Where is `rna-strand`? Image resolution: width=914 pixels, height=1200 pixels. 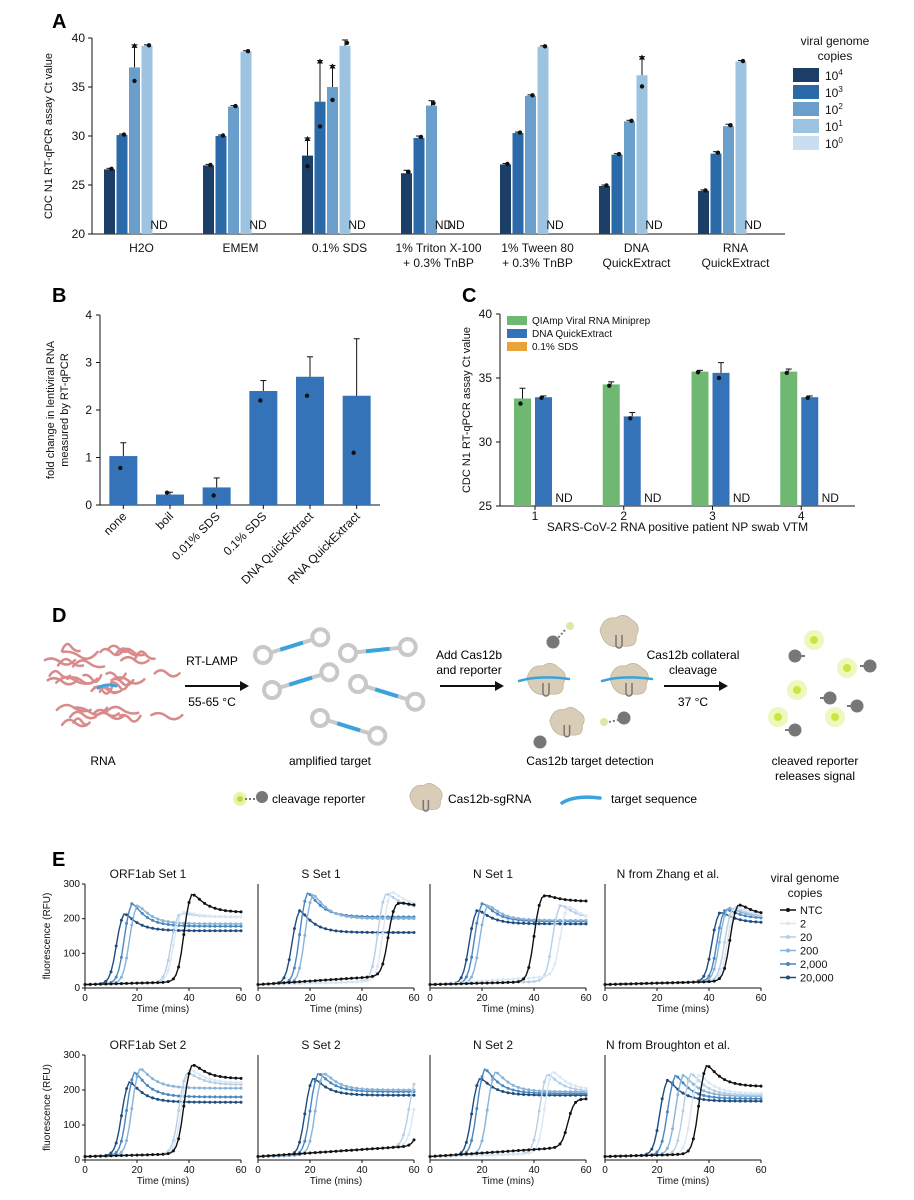
rna-strand is located at coordinates (128, 680).